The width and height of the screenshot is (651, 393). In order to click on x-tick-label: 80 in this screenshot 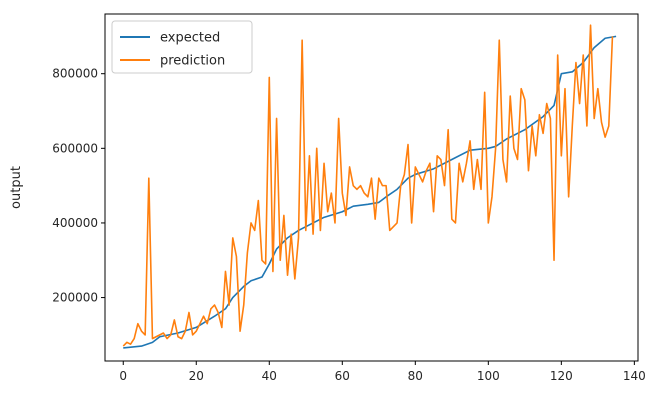, I will do `click(415, 376)`.